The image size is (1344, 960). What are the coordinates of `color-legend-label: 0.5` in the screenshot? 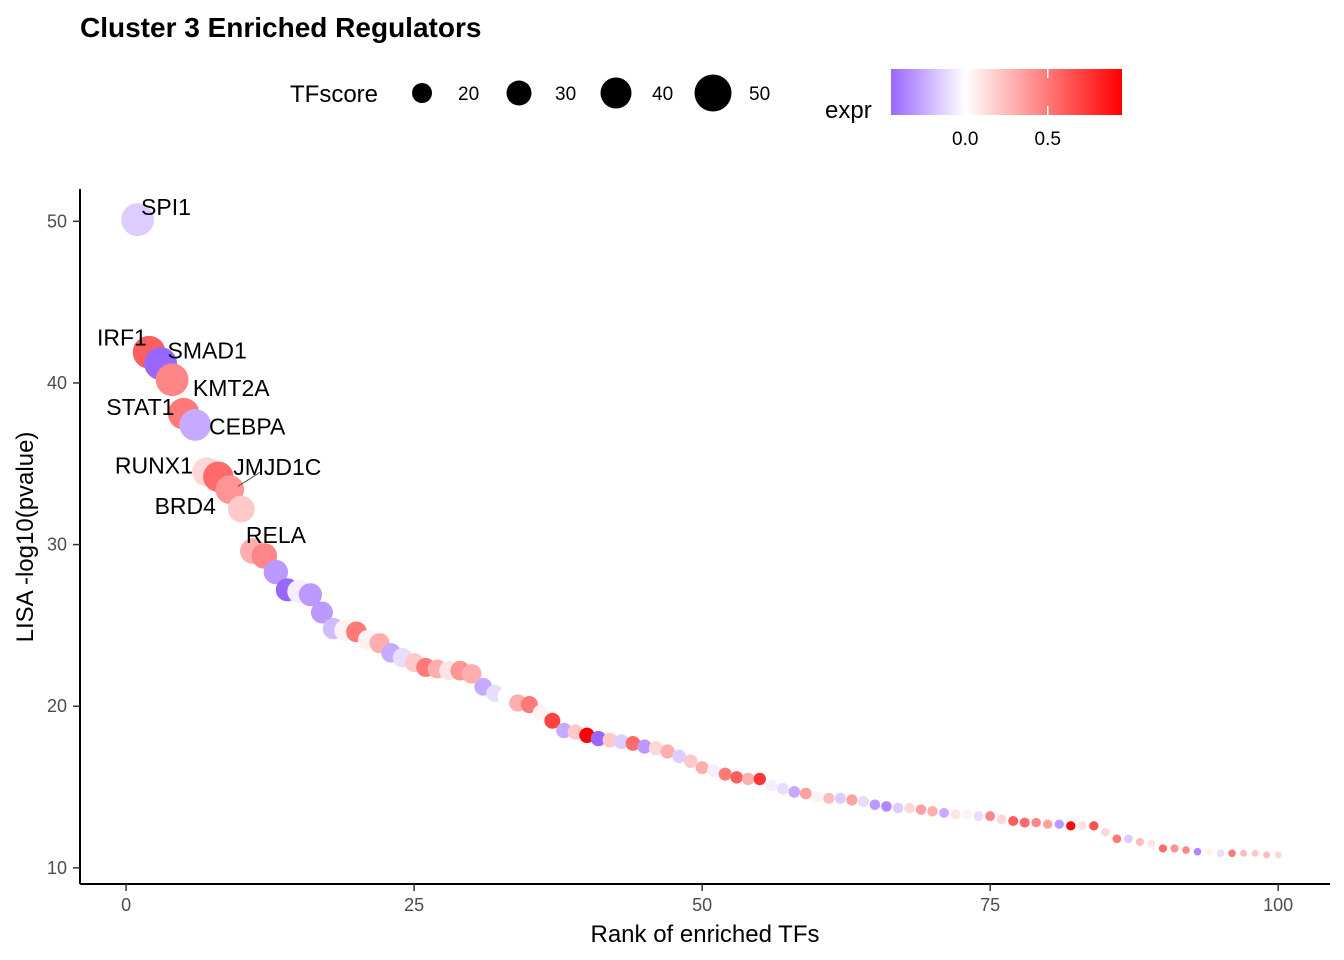 It's located at (1048, 139).